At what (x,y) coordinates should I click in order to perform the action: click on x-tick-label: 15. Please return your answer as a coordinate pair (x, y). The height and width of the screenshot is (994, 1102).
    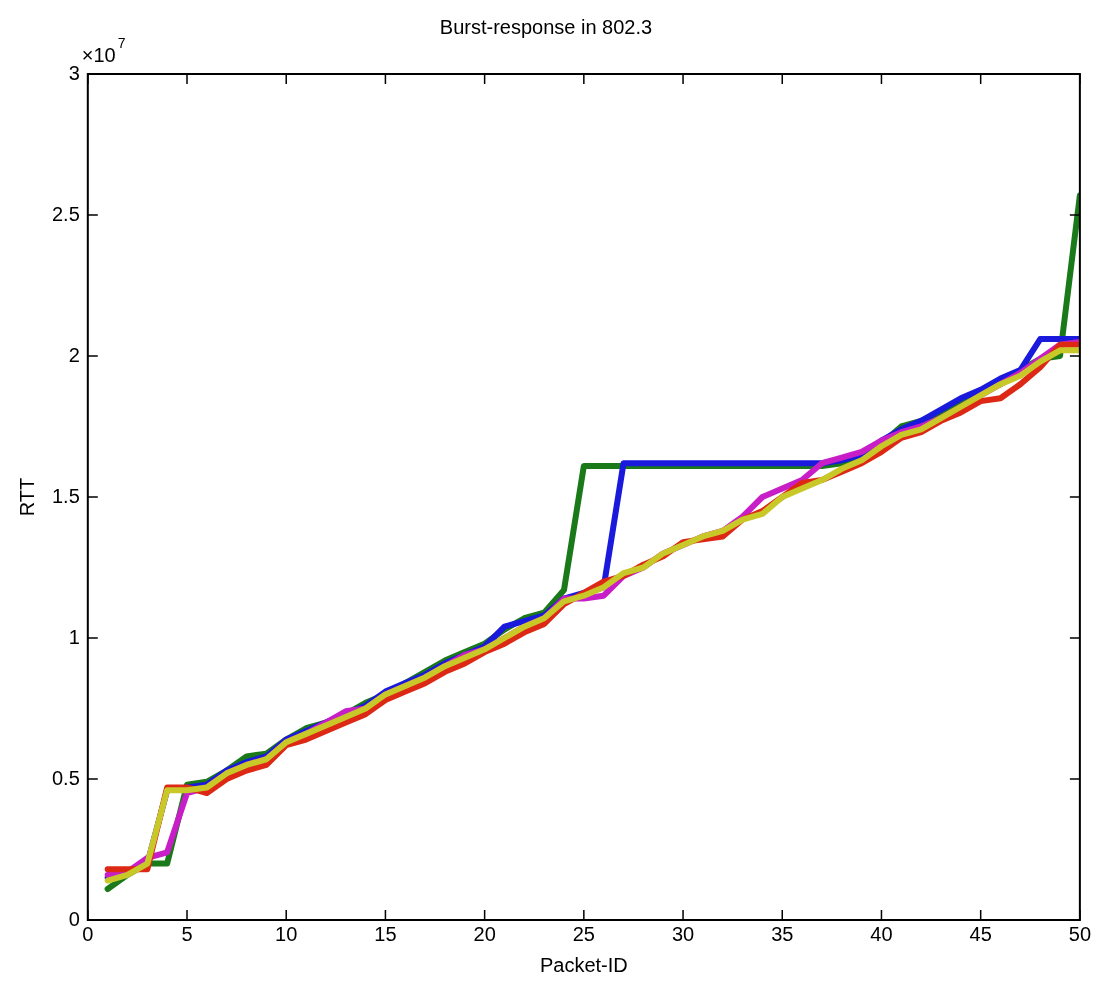
    Looking at the image, I should click on (385, 933).